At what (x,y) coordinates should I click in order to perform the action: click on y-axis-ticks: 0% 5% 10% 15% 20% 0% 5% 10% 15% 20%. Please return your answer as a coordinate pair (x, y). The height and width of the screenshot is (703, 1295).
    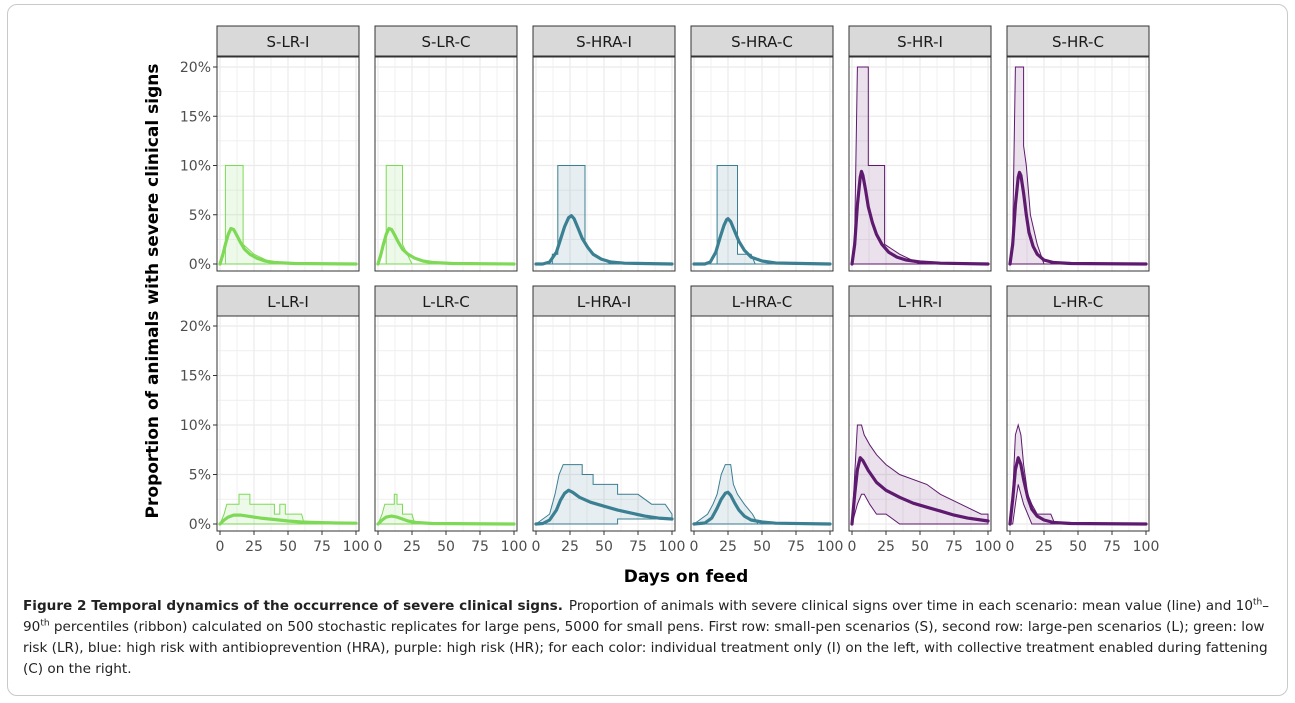
    Looking at the image, I should click on (198, 296).